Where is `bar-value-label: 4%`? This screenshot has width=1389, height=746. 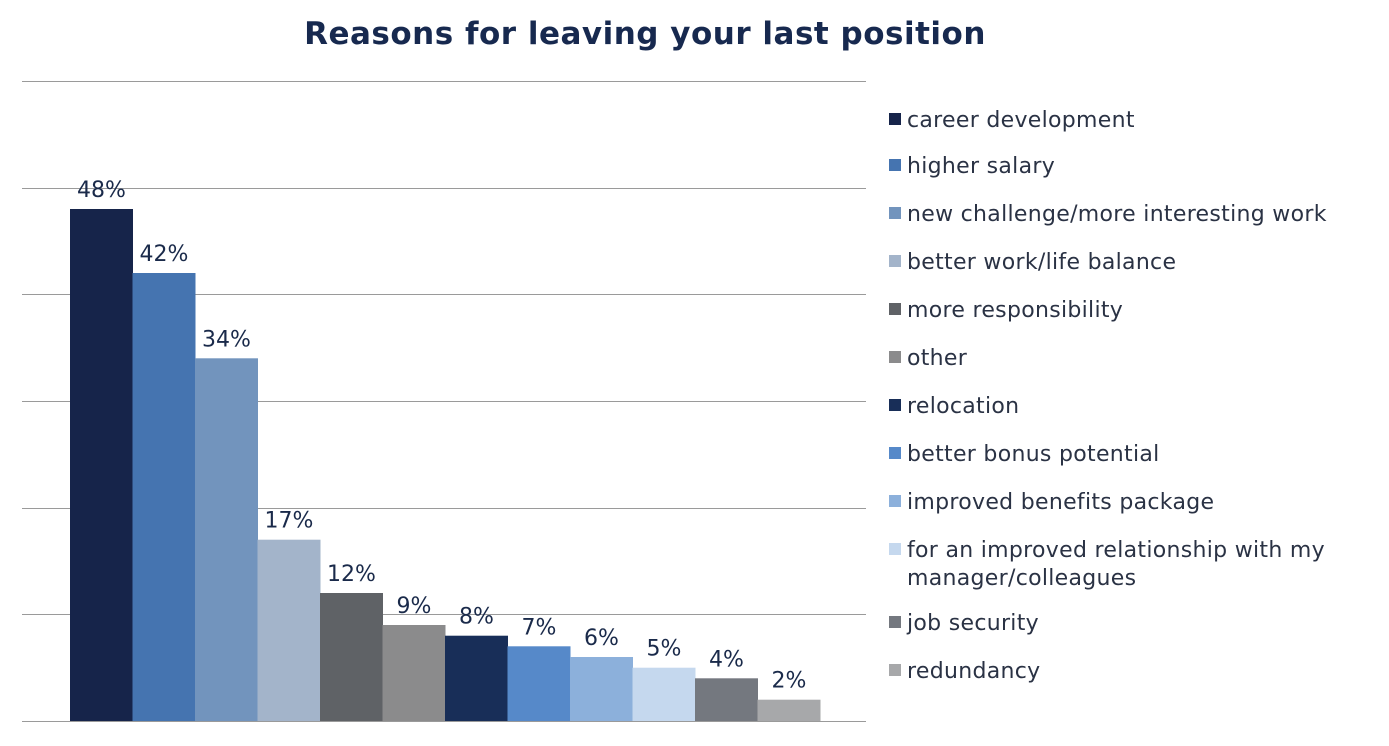
bar-value-label: 4% is located at coordinates (726, 659).